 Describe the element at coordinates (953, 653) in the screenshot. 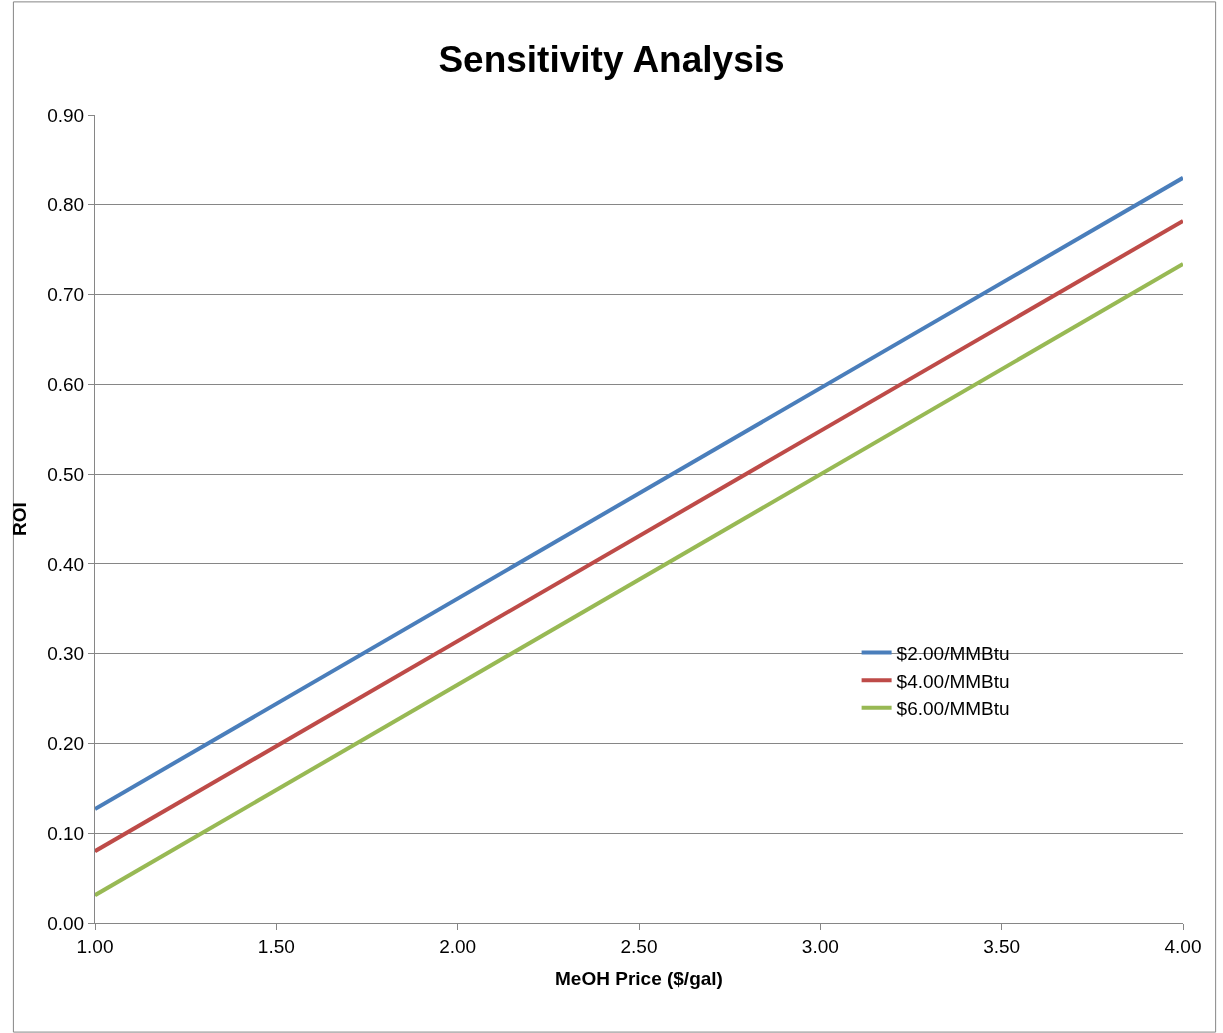

I see `legend-label: $2.00/MMBtu` at that location.